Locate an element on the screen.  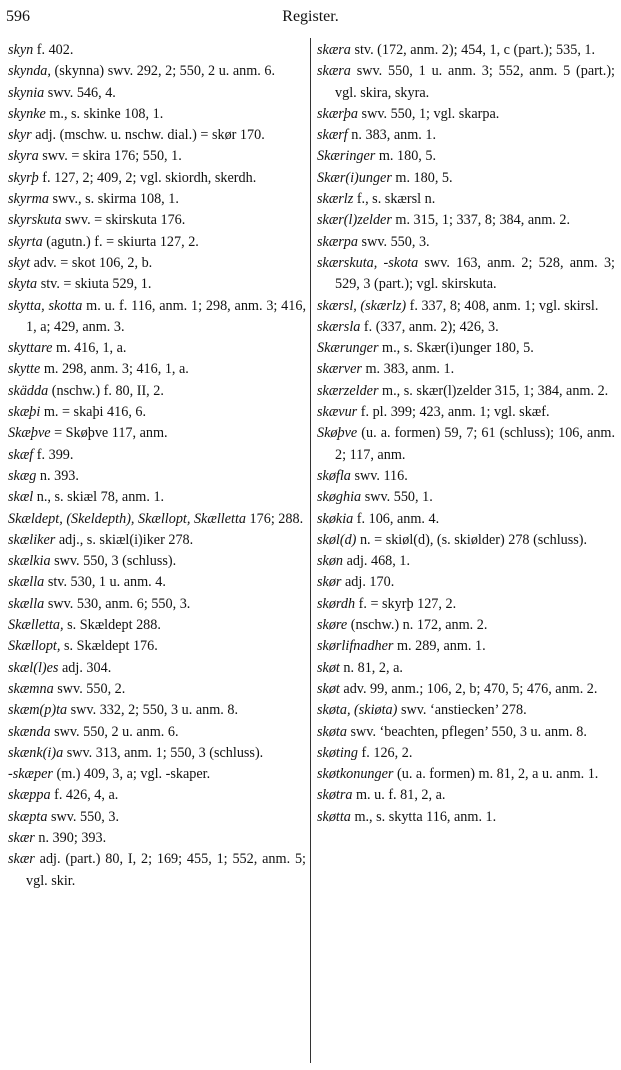
entry-text: m., s. skinke 108, 1. is located at coordinates (104, 113).